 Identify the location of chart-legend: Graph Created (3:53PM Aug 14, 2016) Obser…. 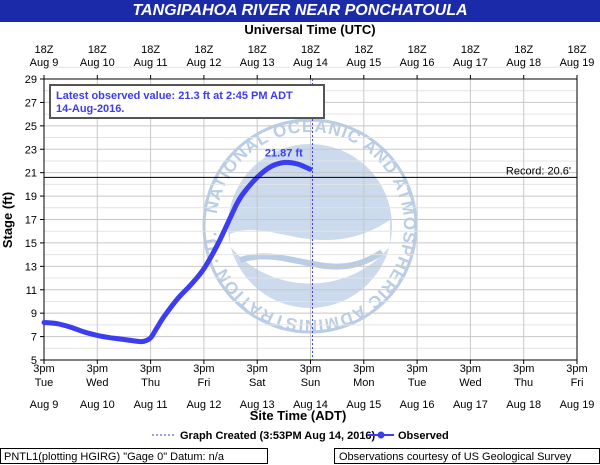
(300, 436).